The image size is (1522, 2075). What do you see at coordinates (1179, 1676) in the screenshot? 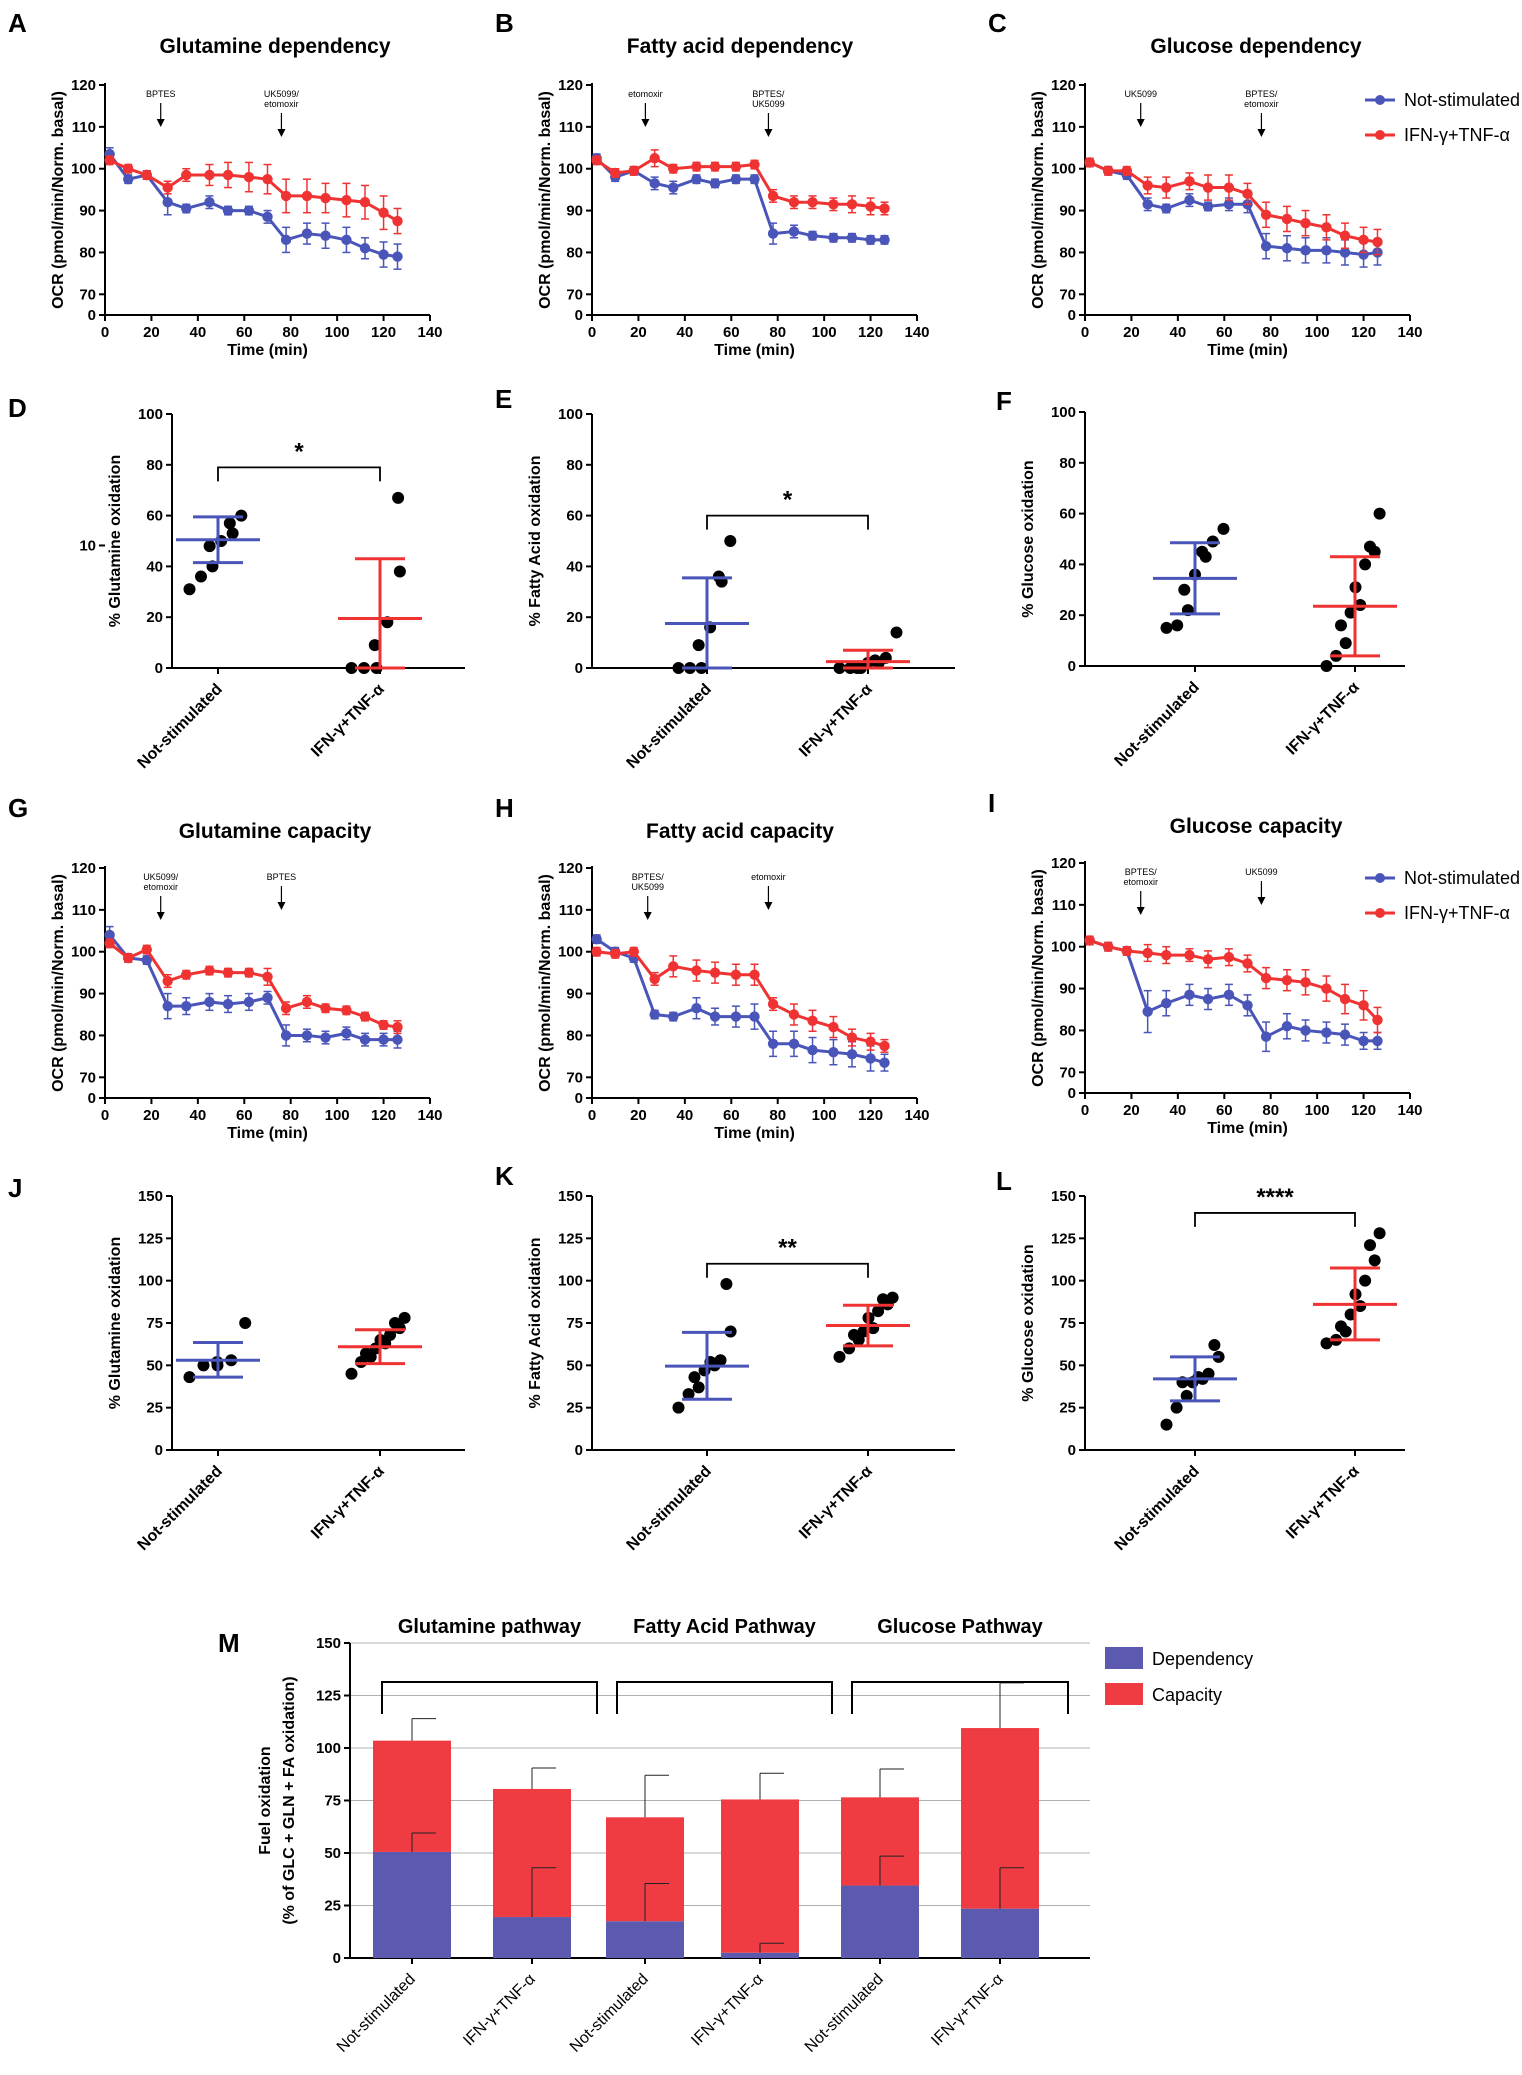
I see `legend: Dependency Capacity` at bounding box center [1179, 1676].